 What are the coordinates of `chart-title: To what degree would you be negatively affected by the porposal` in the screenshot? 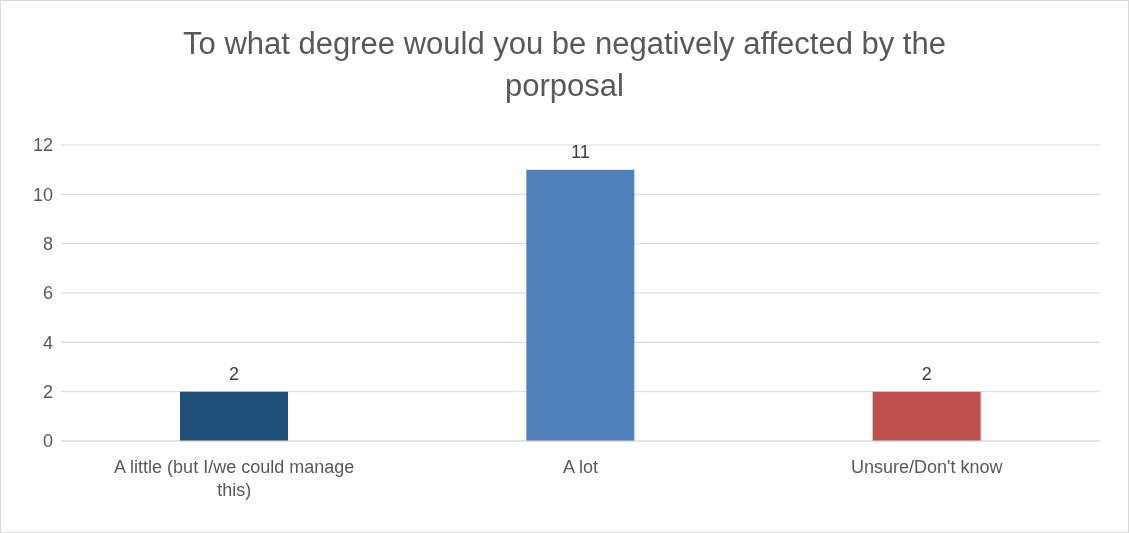 It's located at (564, 65).